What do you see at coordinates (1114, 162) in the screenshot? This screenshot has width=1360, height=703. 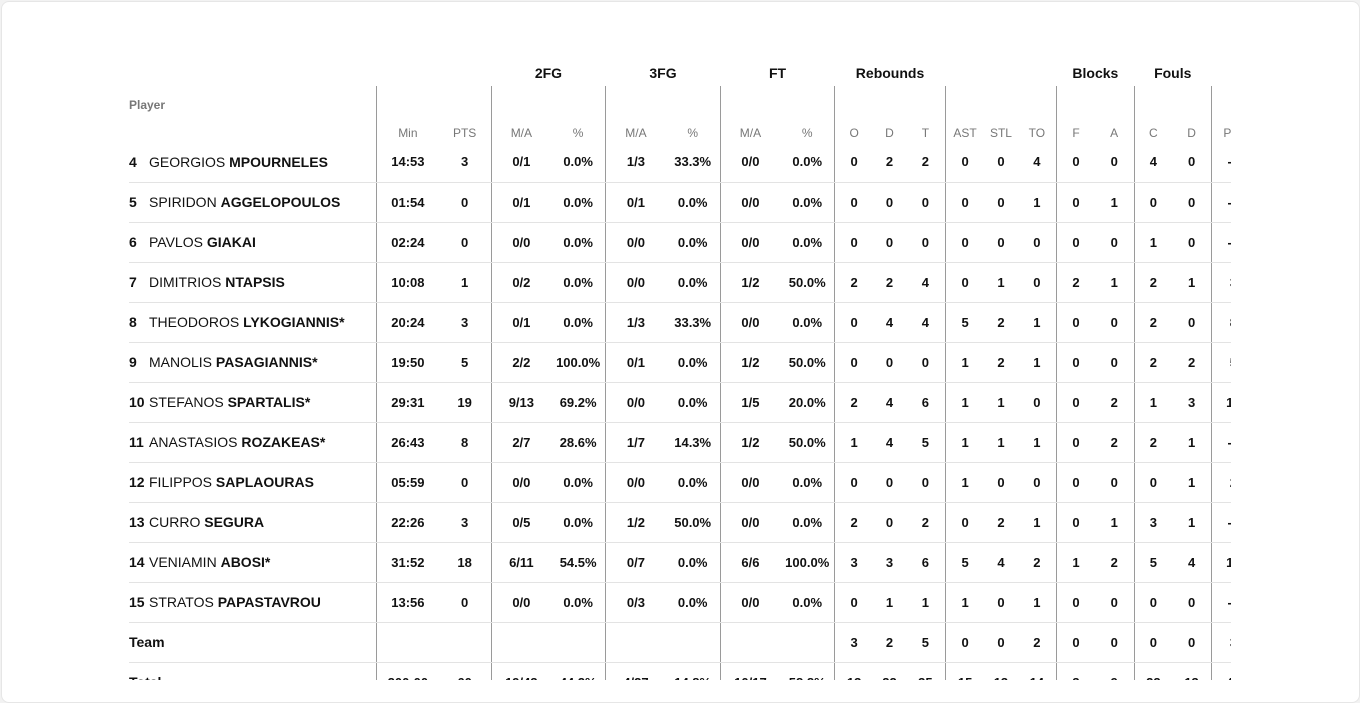 I see `cell-blk-a: 0` at bounding box center [1114, 162].